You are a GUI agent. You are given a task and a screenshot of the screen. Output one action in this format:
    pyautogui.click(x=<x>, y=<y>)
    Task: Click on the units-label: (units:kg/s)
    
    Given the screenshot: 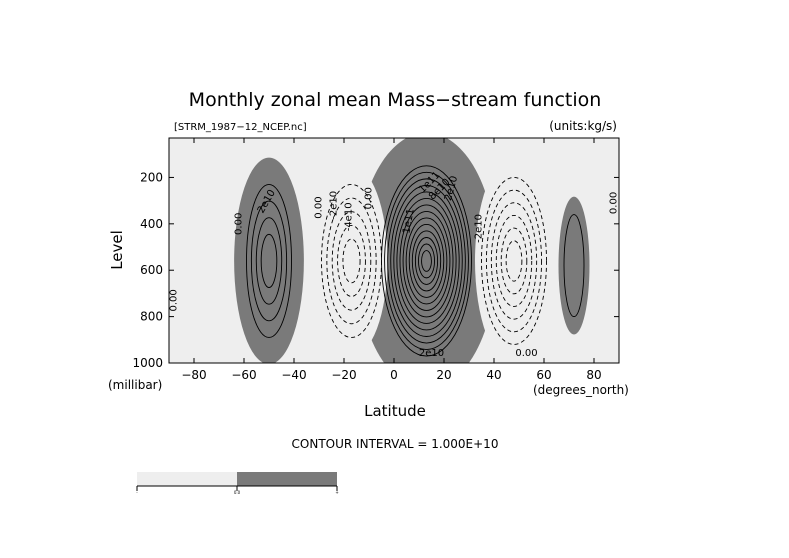 What is the action you would take?
    pyautogui.click(x=583, y=126)
    